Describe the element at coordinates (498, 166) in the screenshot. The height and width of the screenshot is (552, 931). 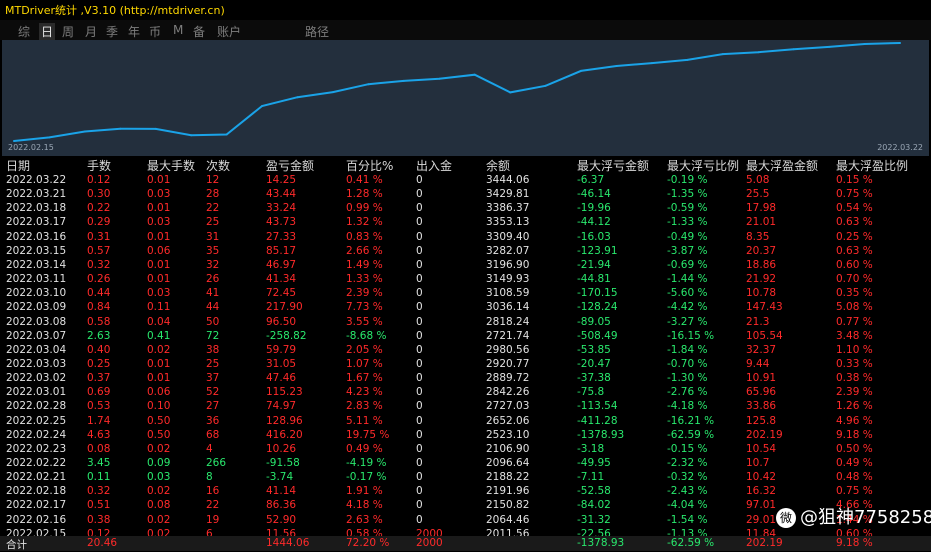
I see `column-header: 余额` at that location.